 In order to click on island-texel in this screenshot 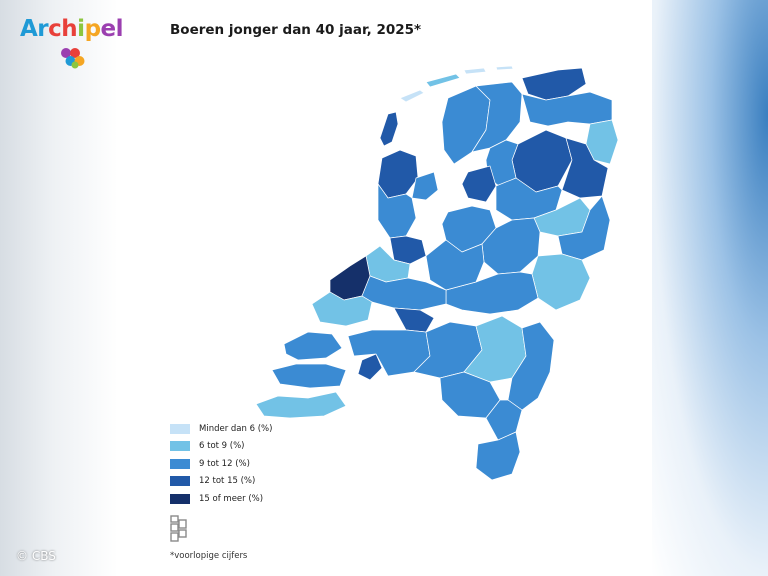, I will do `click(389, 129)`.